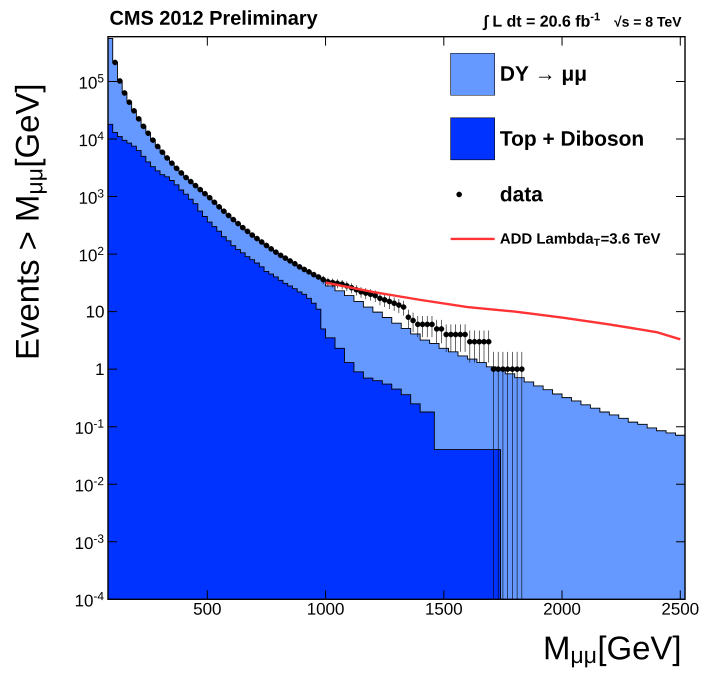 The image size is (708, 678). Describe the element at coordinates (92, 81) in the screenshot. I see `y-tick-label: 10$^{5}$` at that location.